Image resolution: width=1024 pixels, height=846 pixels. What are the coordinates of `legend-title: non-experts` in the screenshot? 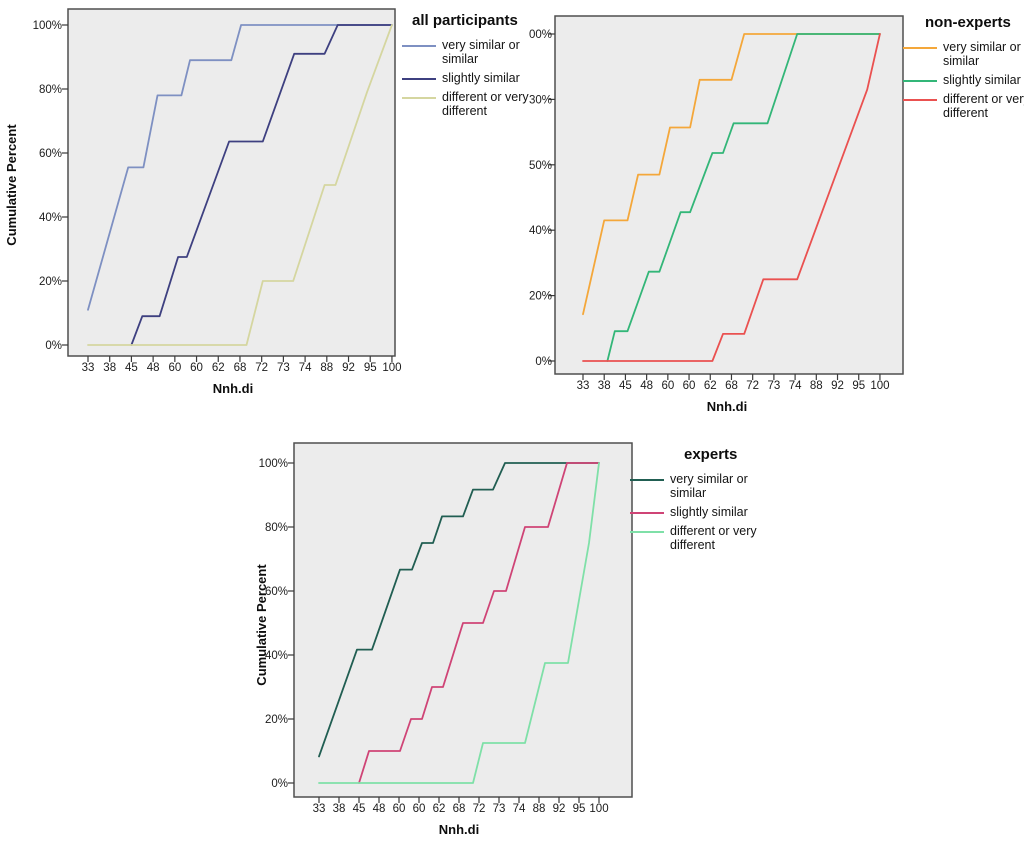 It's located at (968, 22).